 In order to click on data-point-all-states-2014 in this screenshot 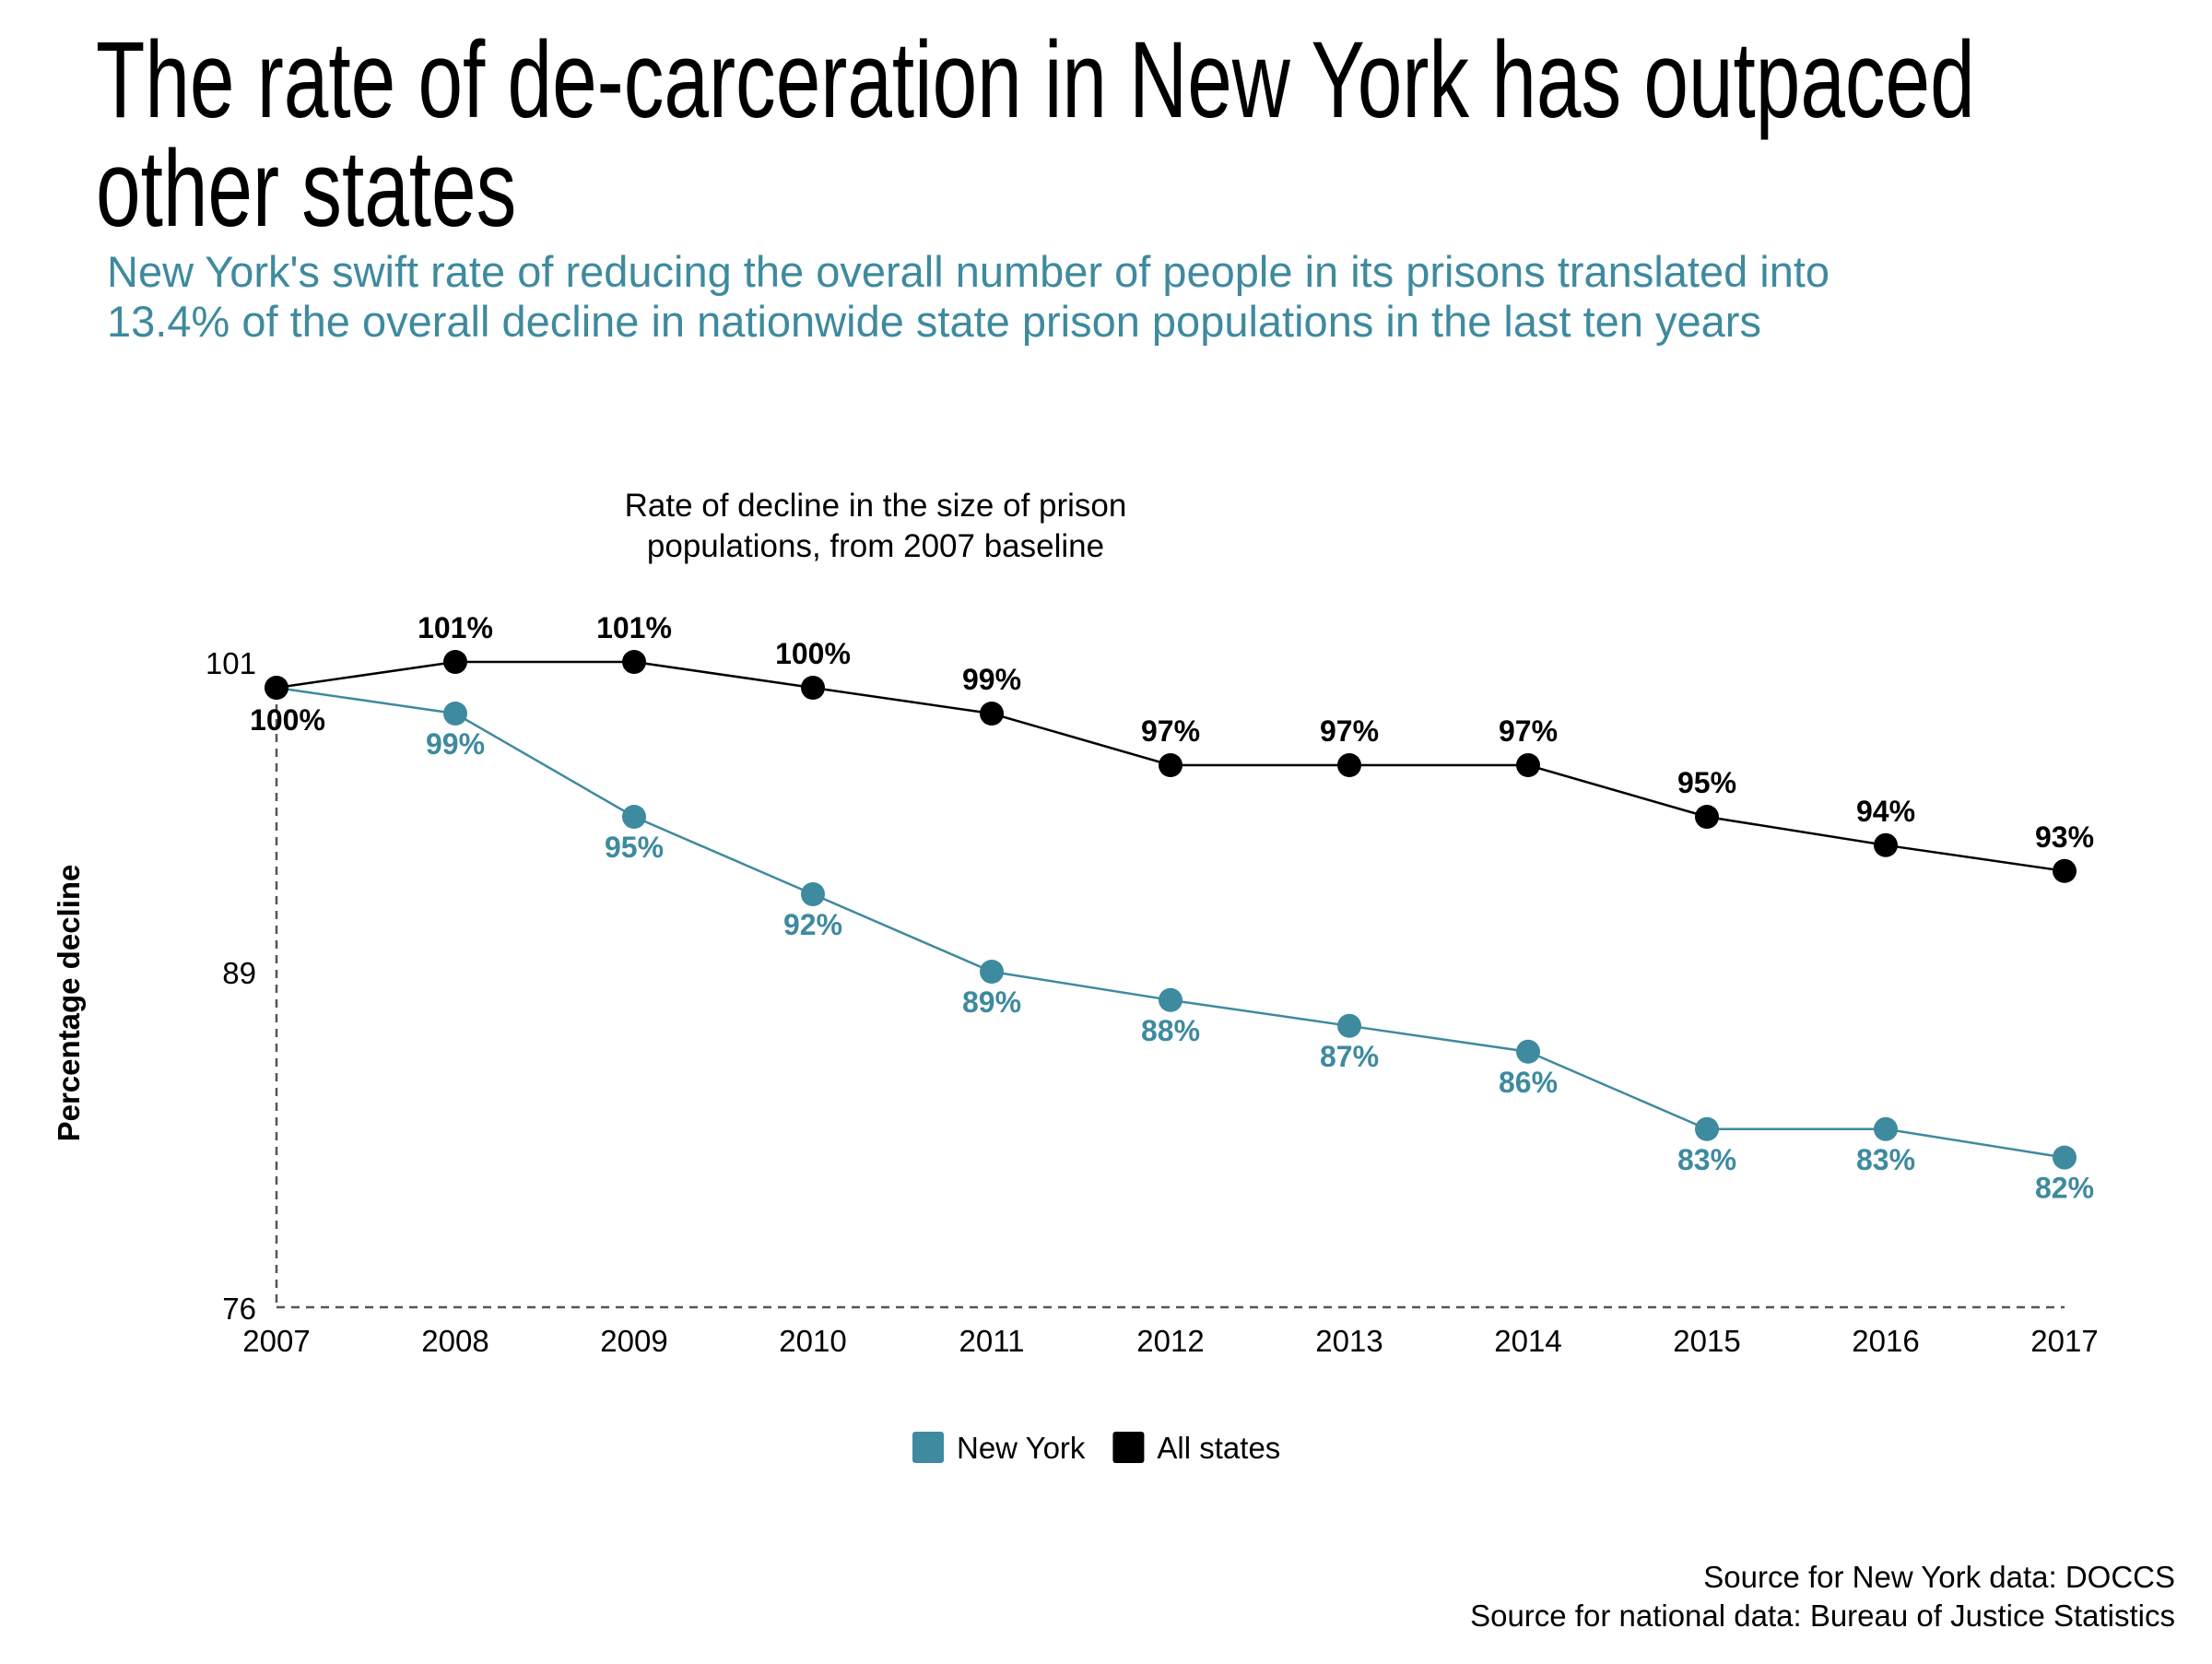, I will do `click(1528, 765)`.